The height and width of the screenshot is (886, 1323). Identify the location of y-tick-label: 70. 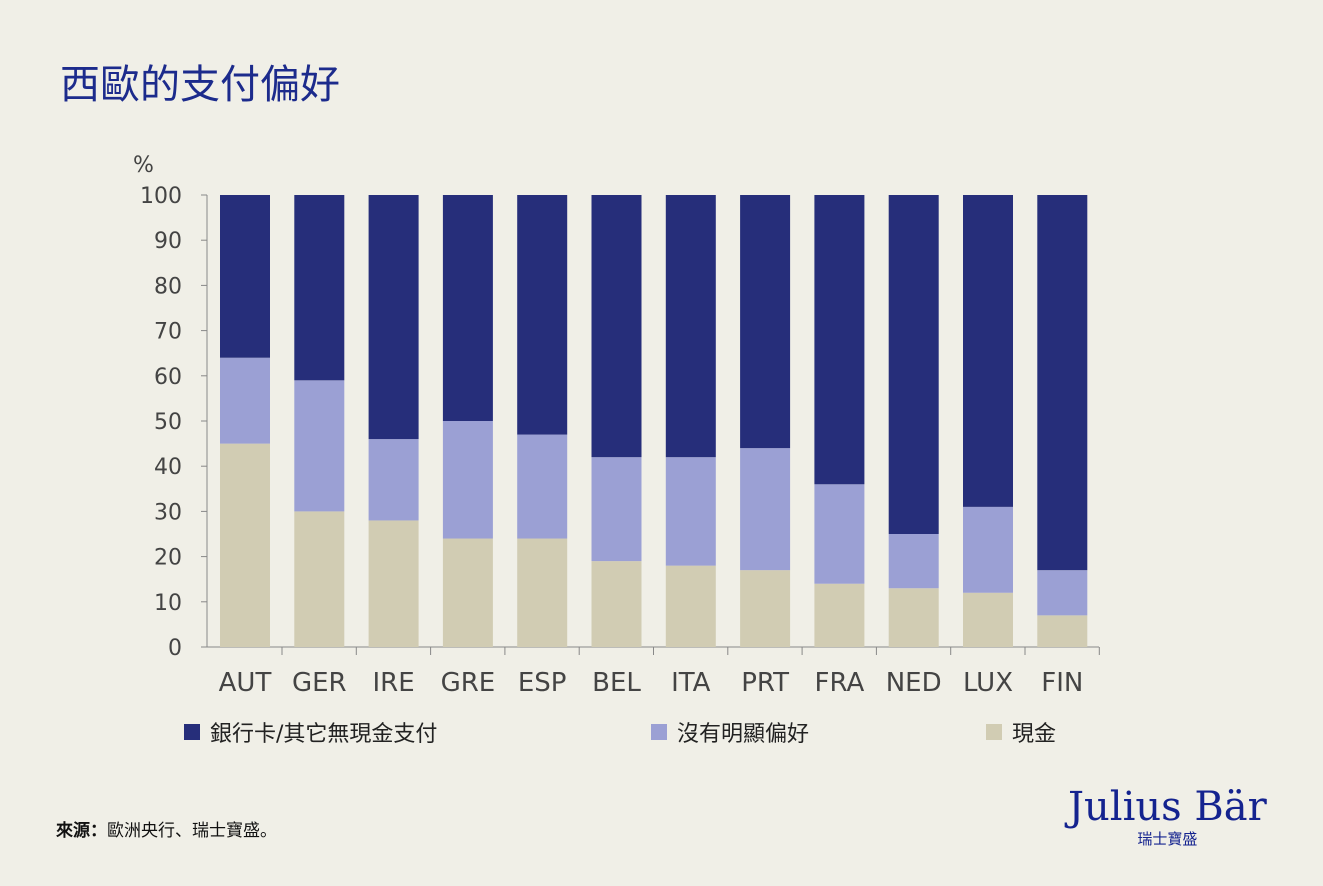
(168, 332).